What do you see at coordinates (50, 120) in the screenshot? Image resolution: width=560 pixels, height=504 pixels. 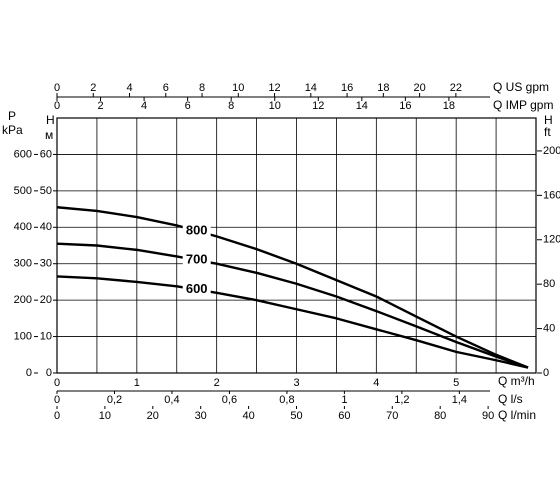 I see `y-axis-title: H` at bounding box center [50, 120].